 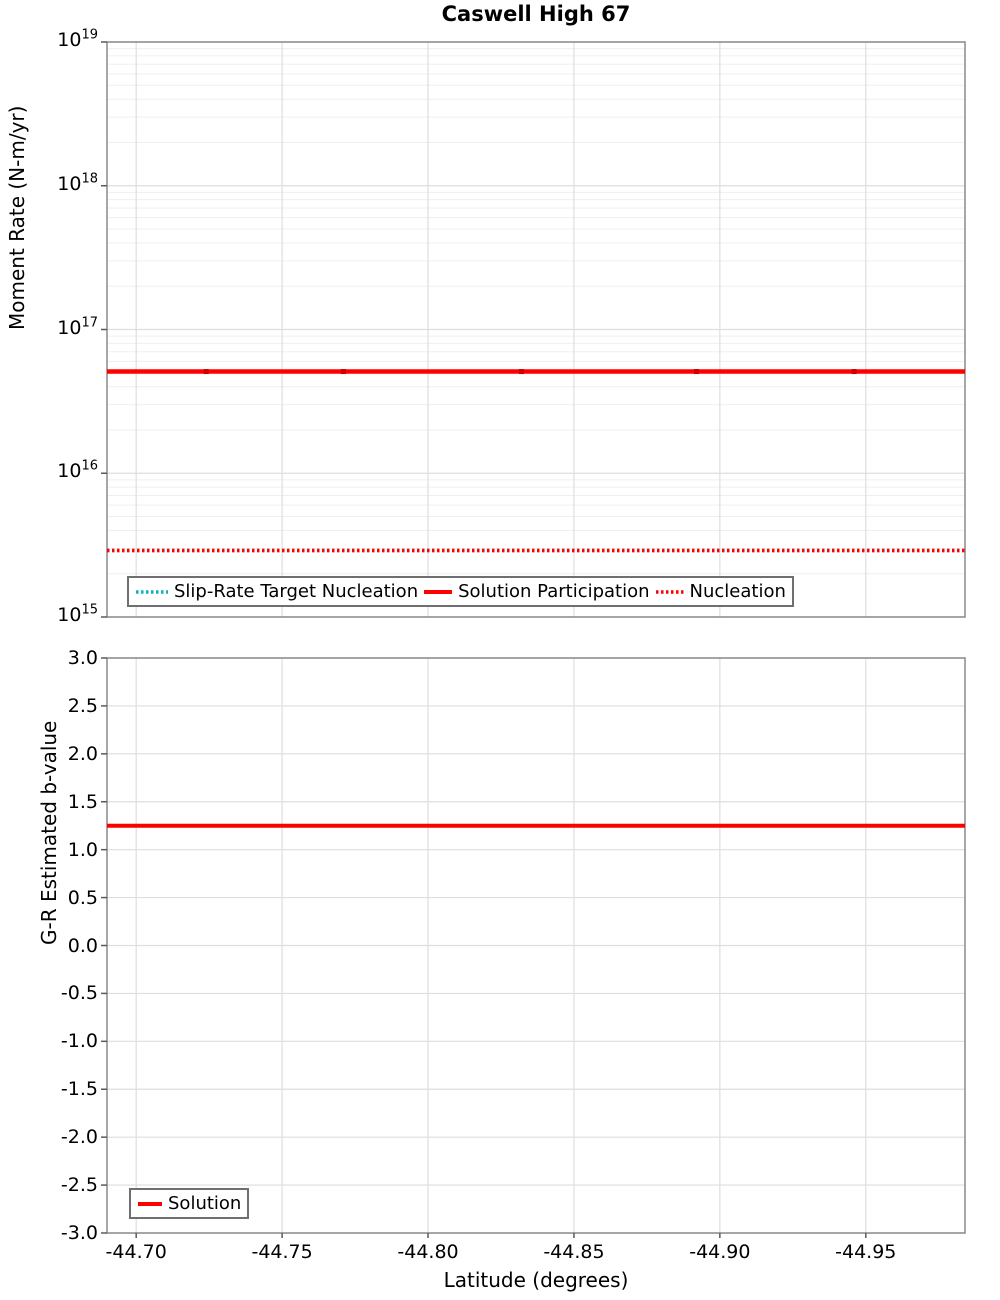 I want to click on legend-label-slip-rate-target-nucleation: Slip-Rate Target Nucleation, so click(x=296, y=591).